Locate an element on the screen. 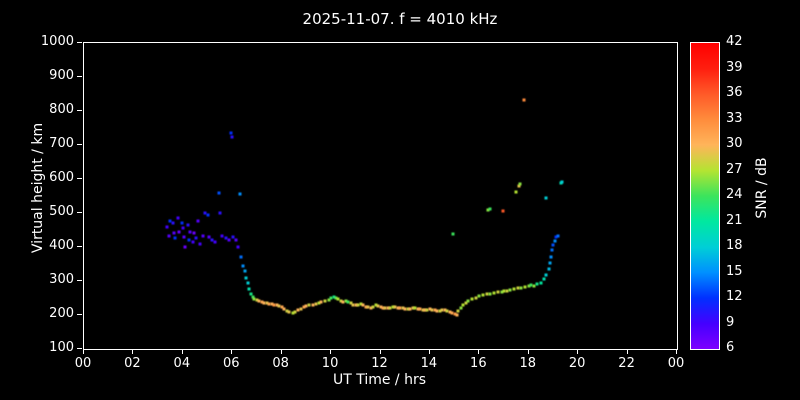  colorbar-tick-label: 33 is located at coordinates (734, 118).